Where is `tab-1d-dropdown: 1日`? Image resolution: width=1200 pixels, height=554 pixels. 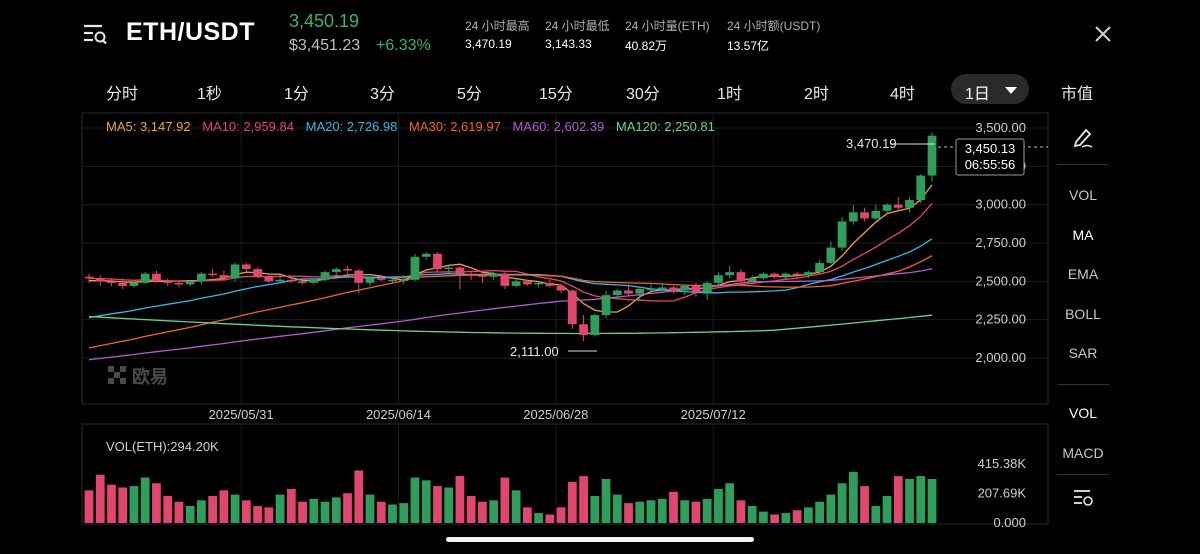 tab-1d-dropdown: 1日 is located at coordinates (990, 89).